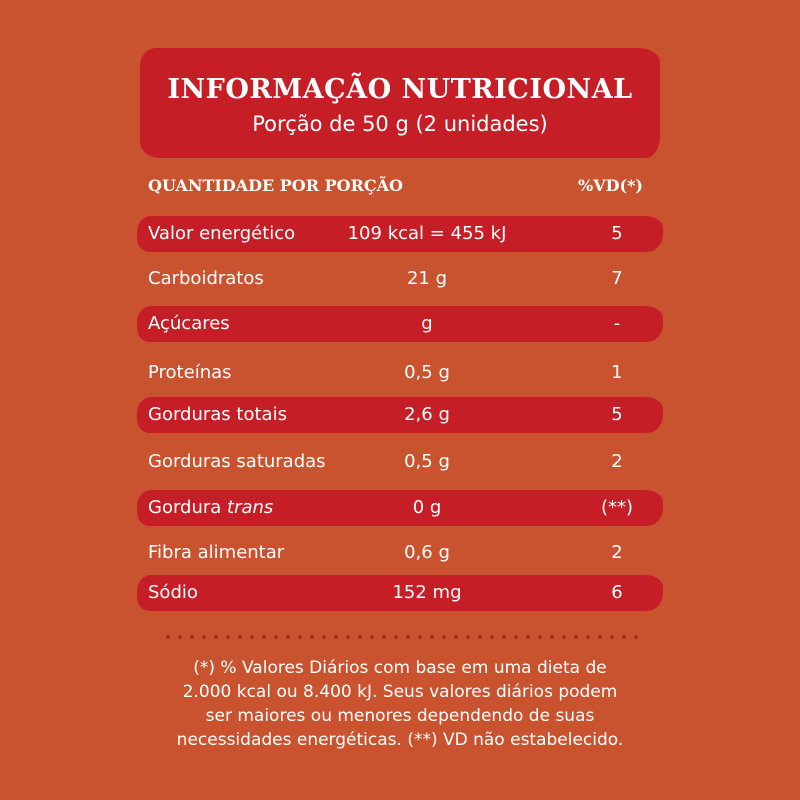 The image size is (800, 800). What do you see at coordinates (400, 373) in the screenshot?
I see `table-row: Proteínas 0,5 g 1` at bounding box center [400, 373].